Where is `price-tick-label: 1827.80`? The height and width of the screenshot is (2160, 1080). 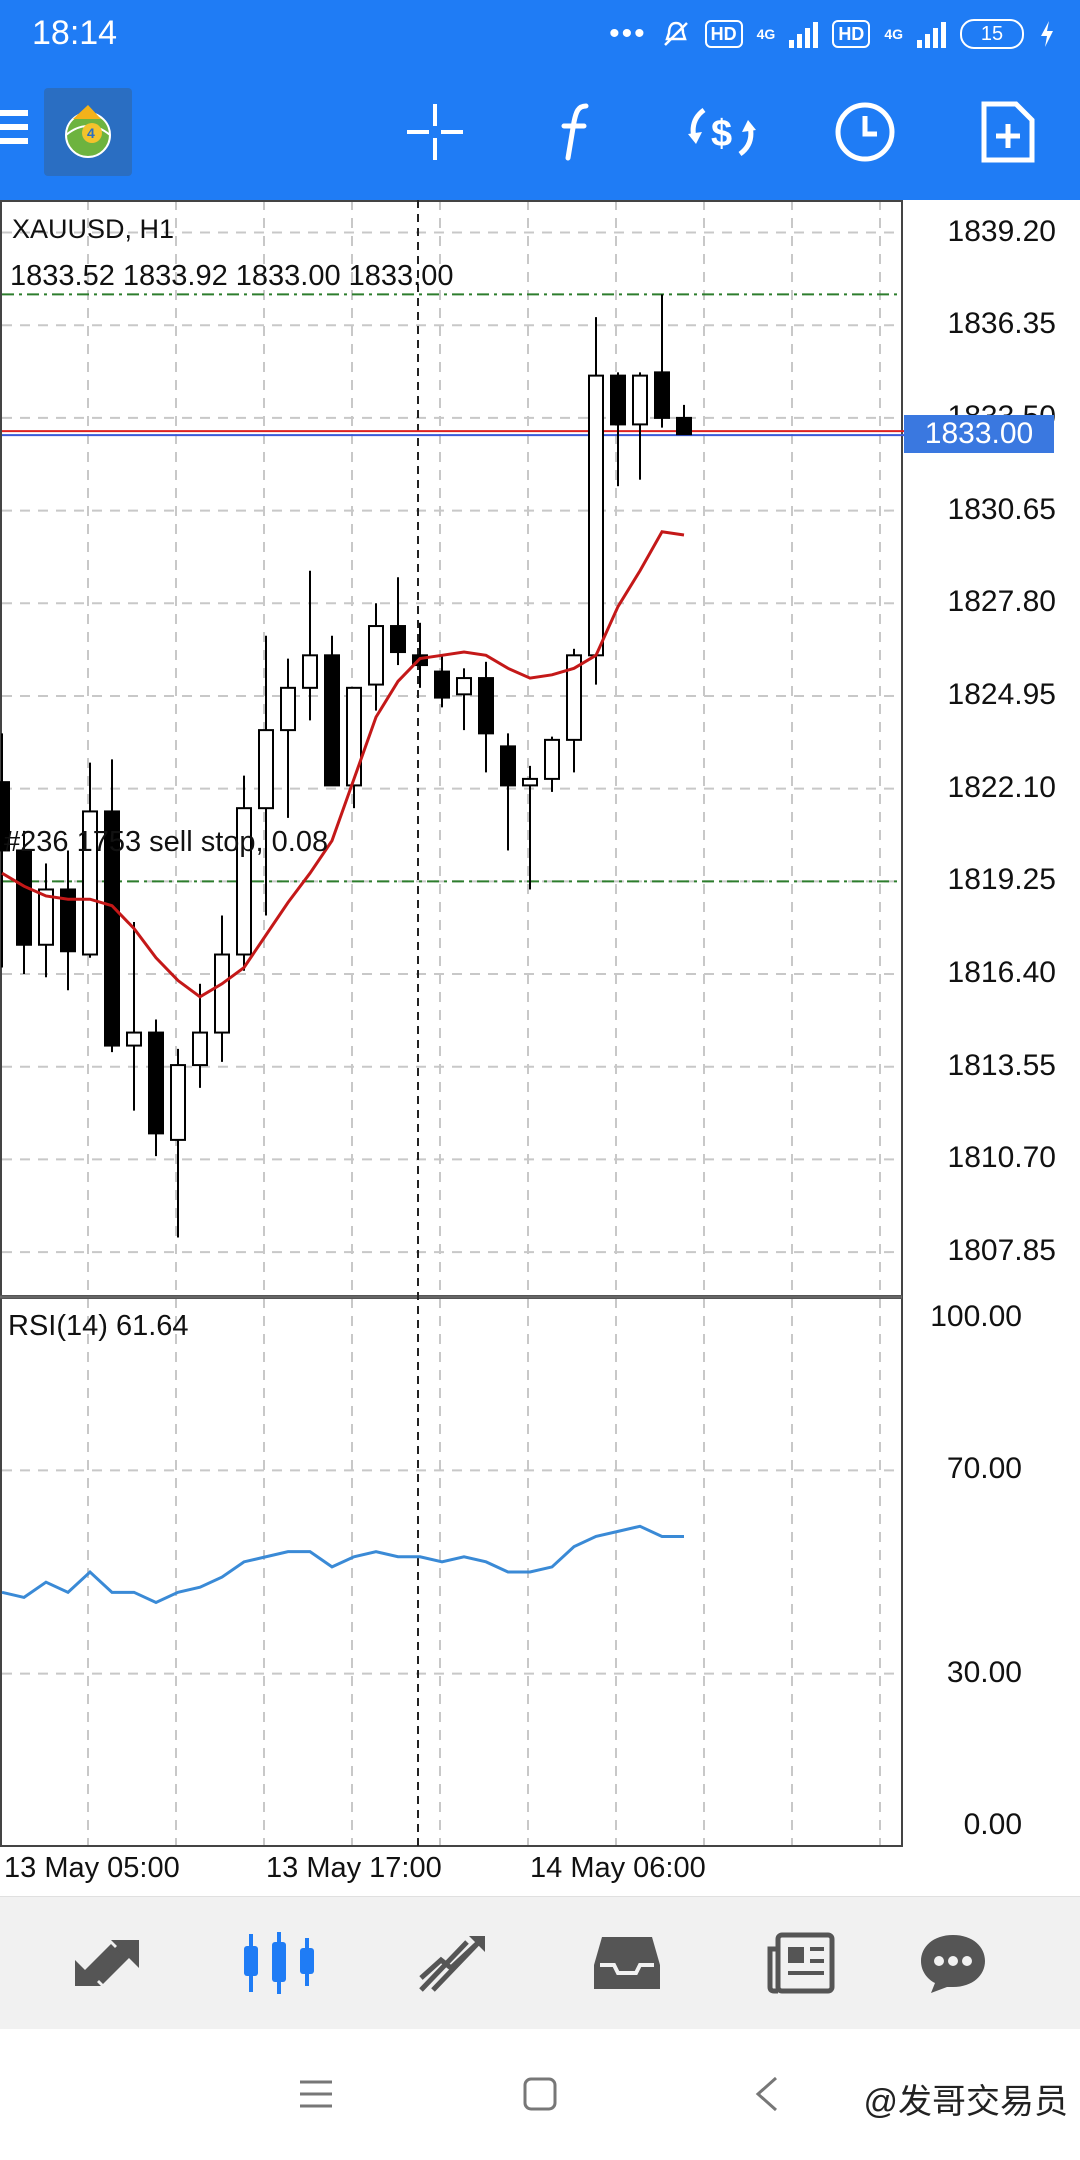 price-tick-label: 1827.80 is located at coordinates (1001, 602).